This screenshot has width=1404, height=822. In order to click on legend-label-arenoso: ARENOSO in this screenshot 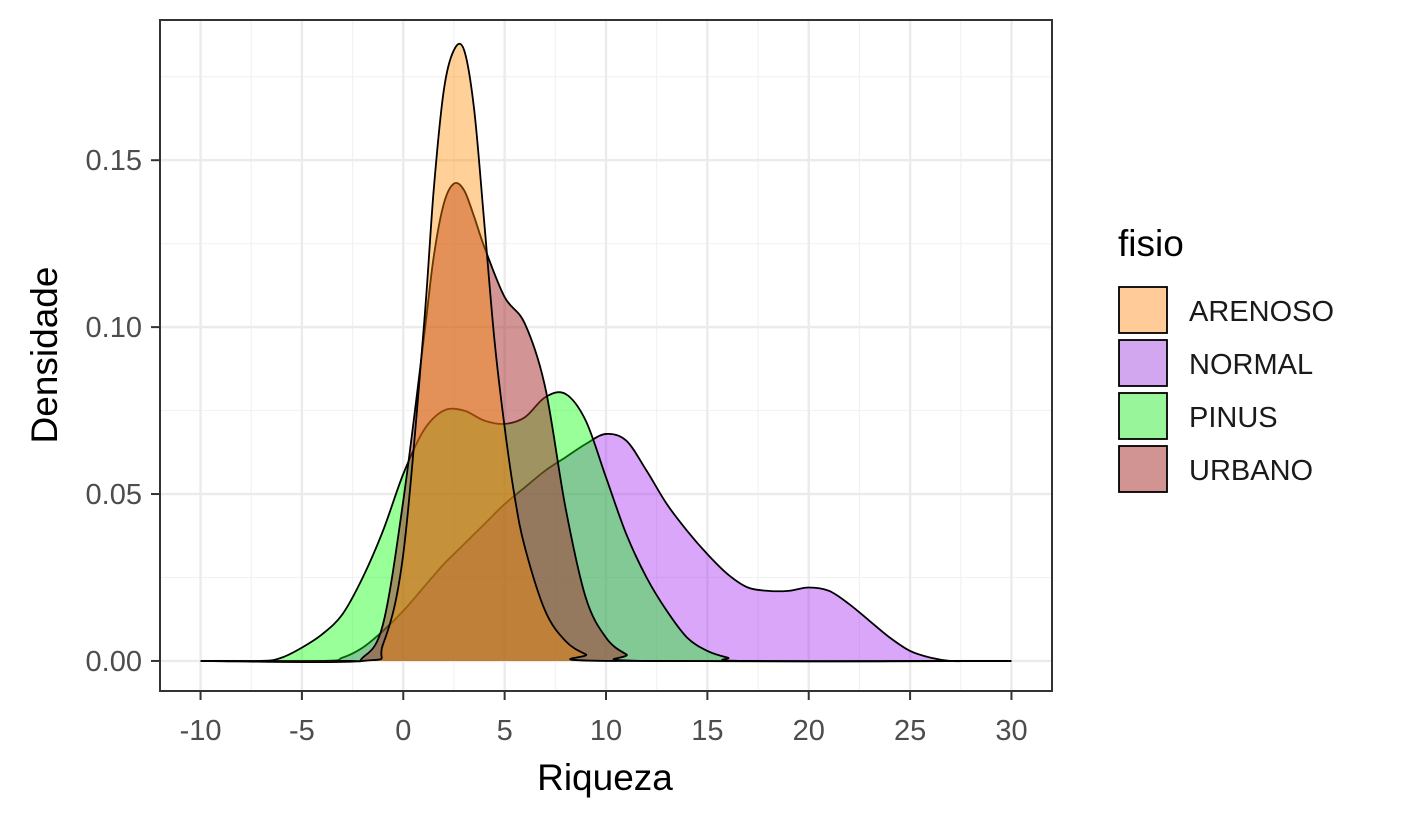, I will do `click(1261, 312)`.